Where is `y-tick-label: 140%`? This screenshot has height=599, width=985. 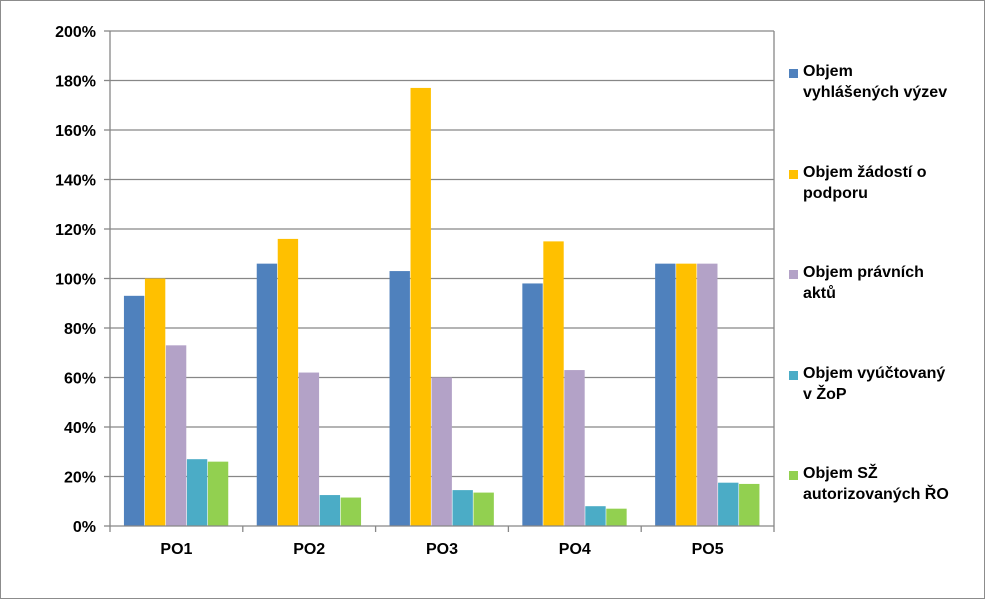 y-tick-label: 140% is located at coordinates (75, 181).